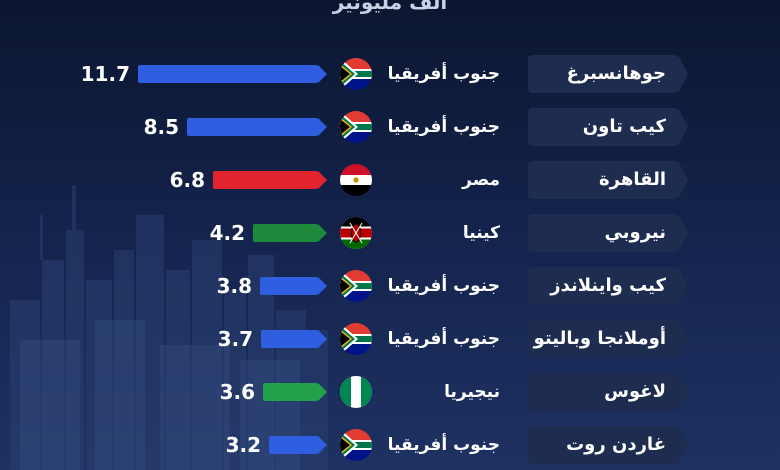 Image resolution: width=780 pixels, height=470 pixels. I want to click on country-label: كينيا, so click(481, 233).